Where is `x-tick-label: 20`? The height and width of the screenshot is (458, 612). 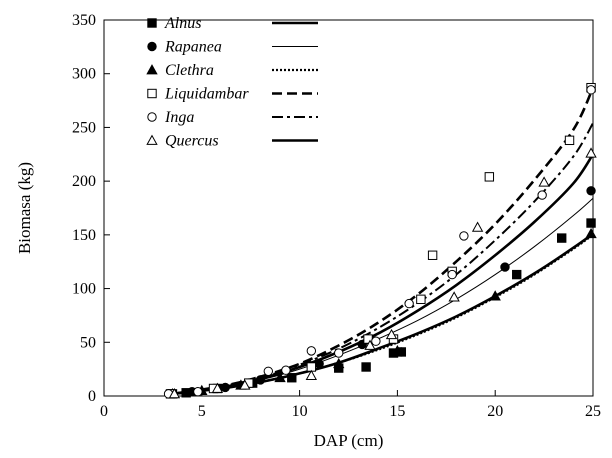 x-tick-label: 20 is located at coordinates (495, 411).